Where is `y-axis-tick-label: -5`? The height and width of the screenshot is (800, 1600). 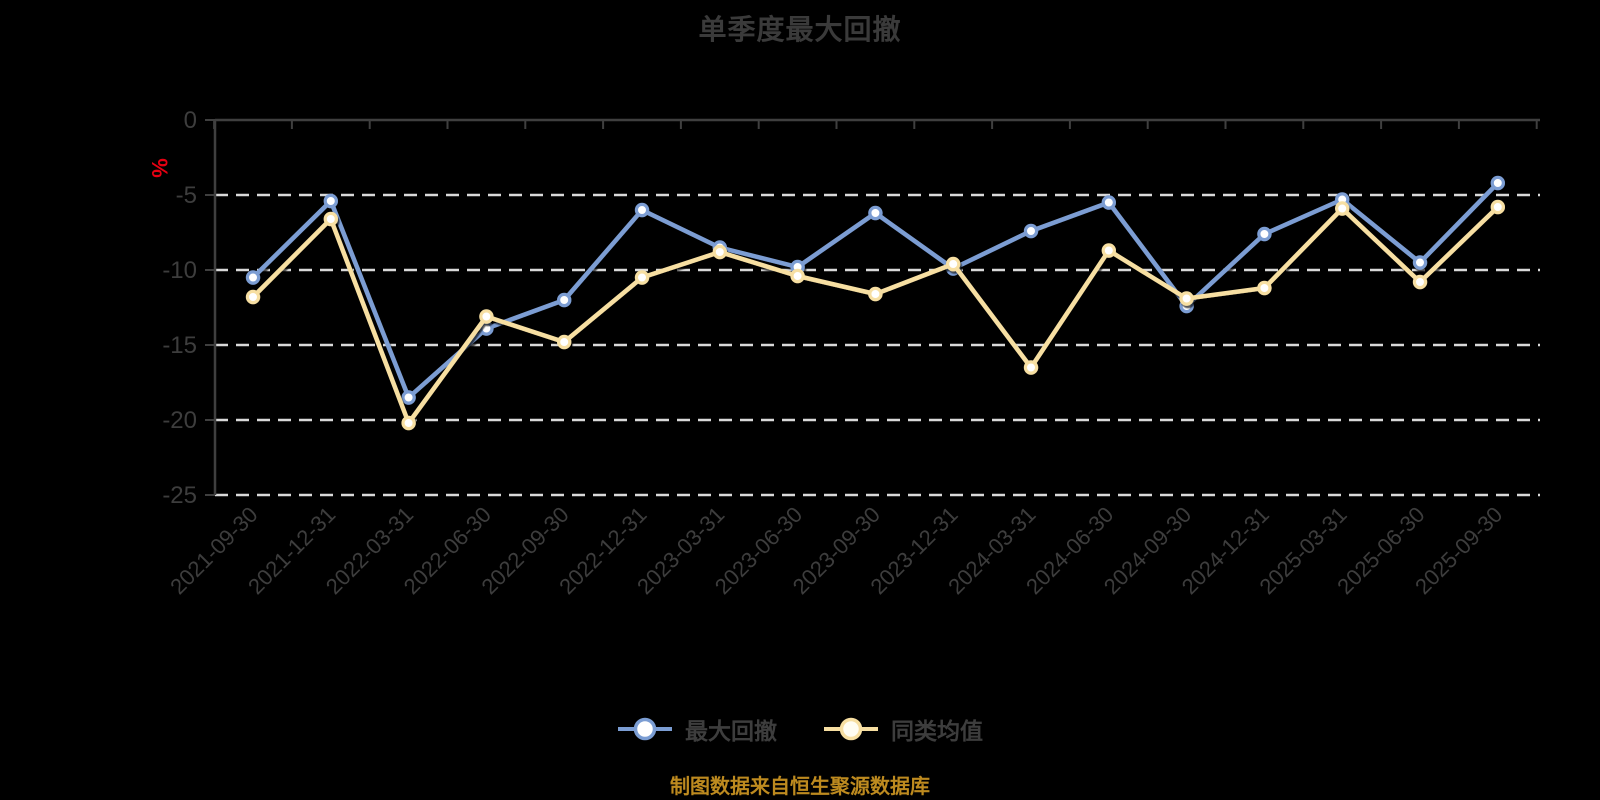
y-axis-tick-label: -5 is located at coordinates (186, 195).